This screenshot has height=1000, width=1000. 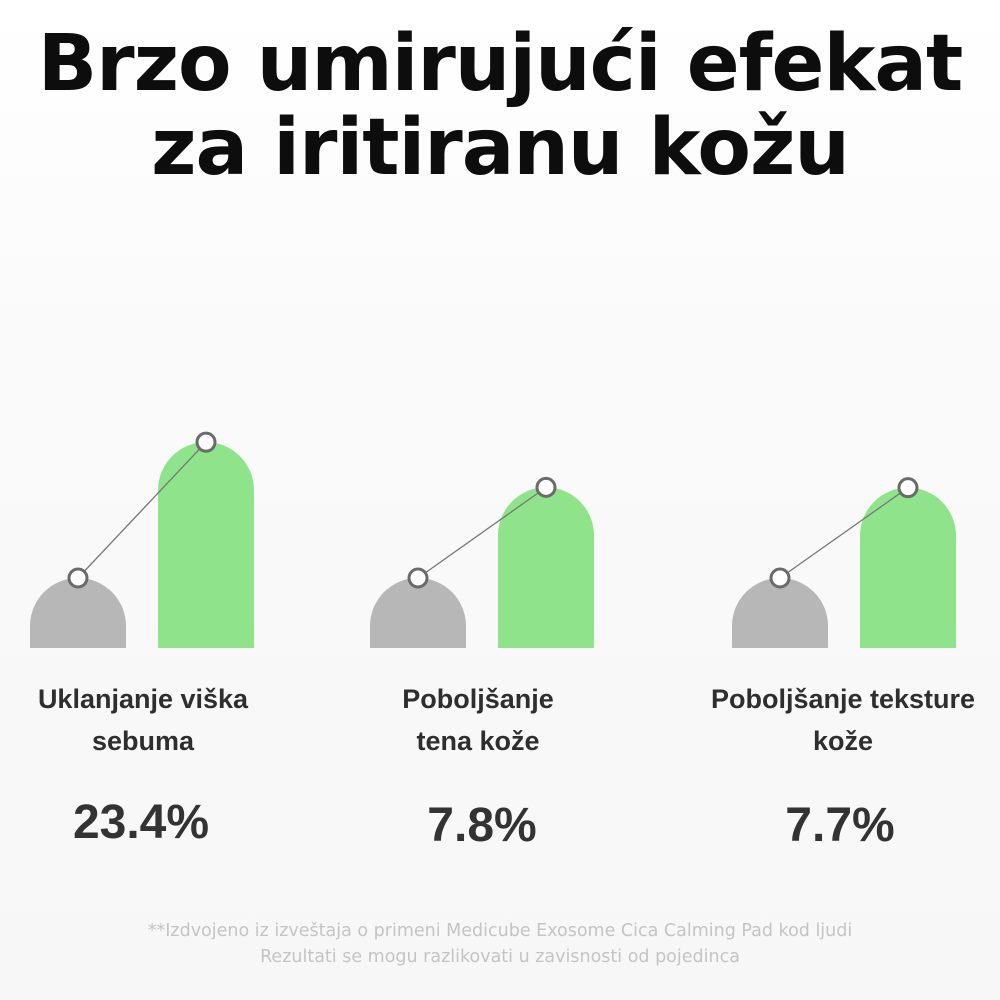 What do you see at coordinates (478, 699) in the screenshot?
I see `category-label-line: Poboljšanje` at bounding box center [478, 699].